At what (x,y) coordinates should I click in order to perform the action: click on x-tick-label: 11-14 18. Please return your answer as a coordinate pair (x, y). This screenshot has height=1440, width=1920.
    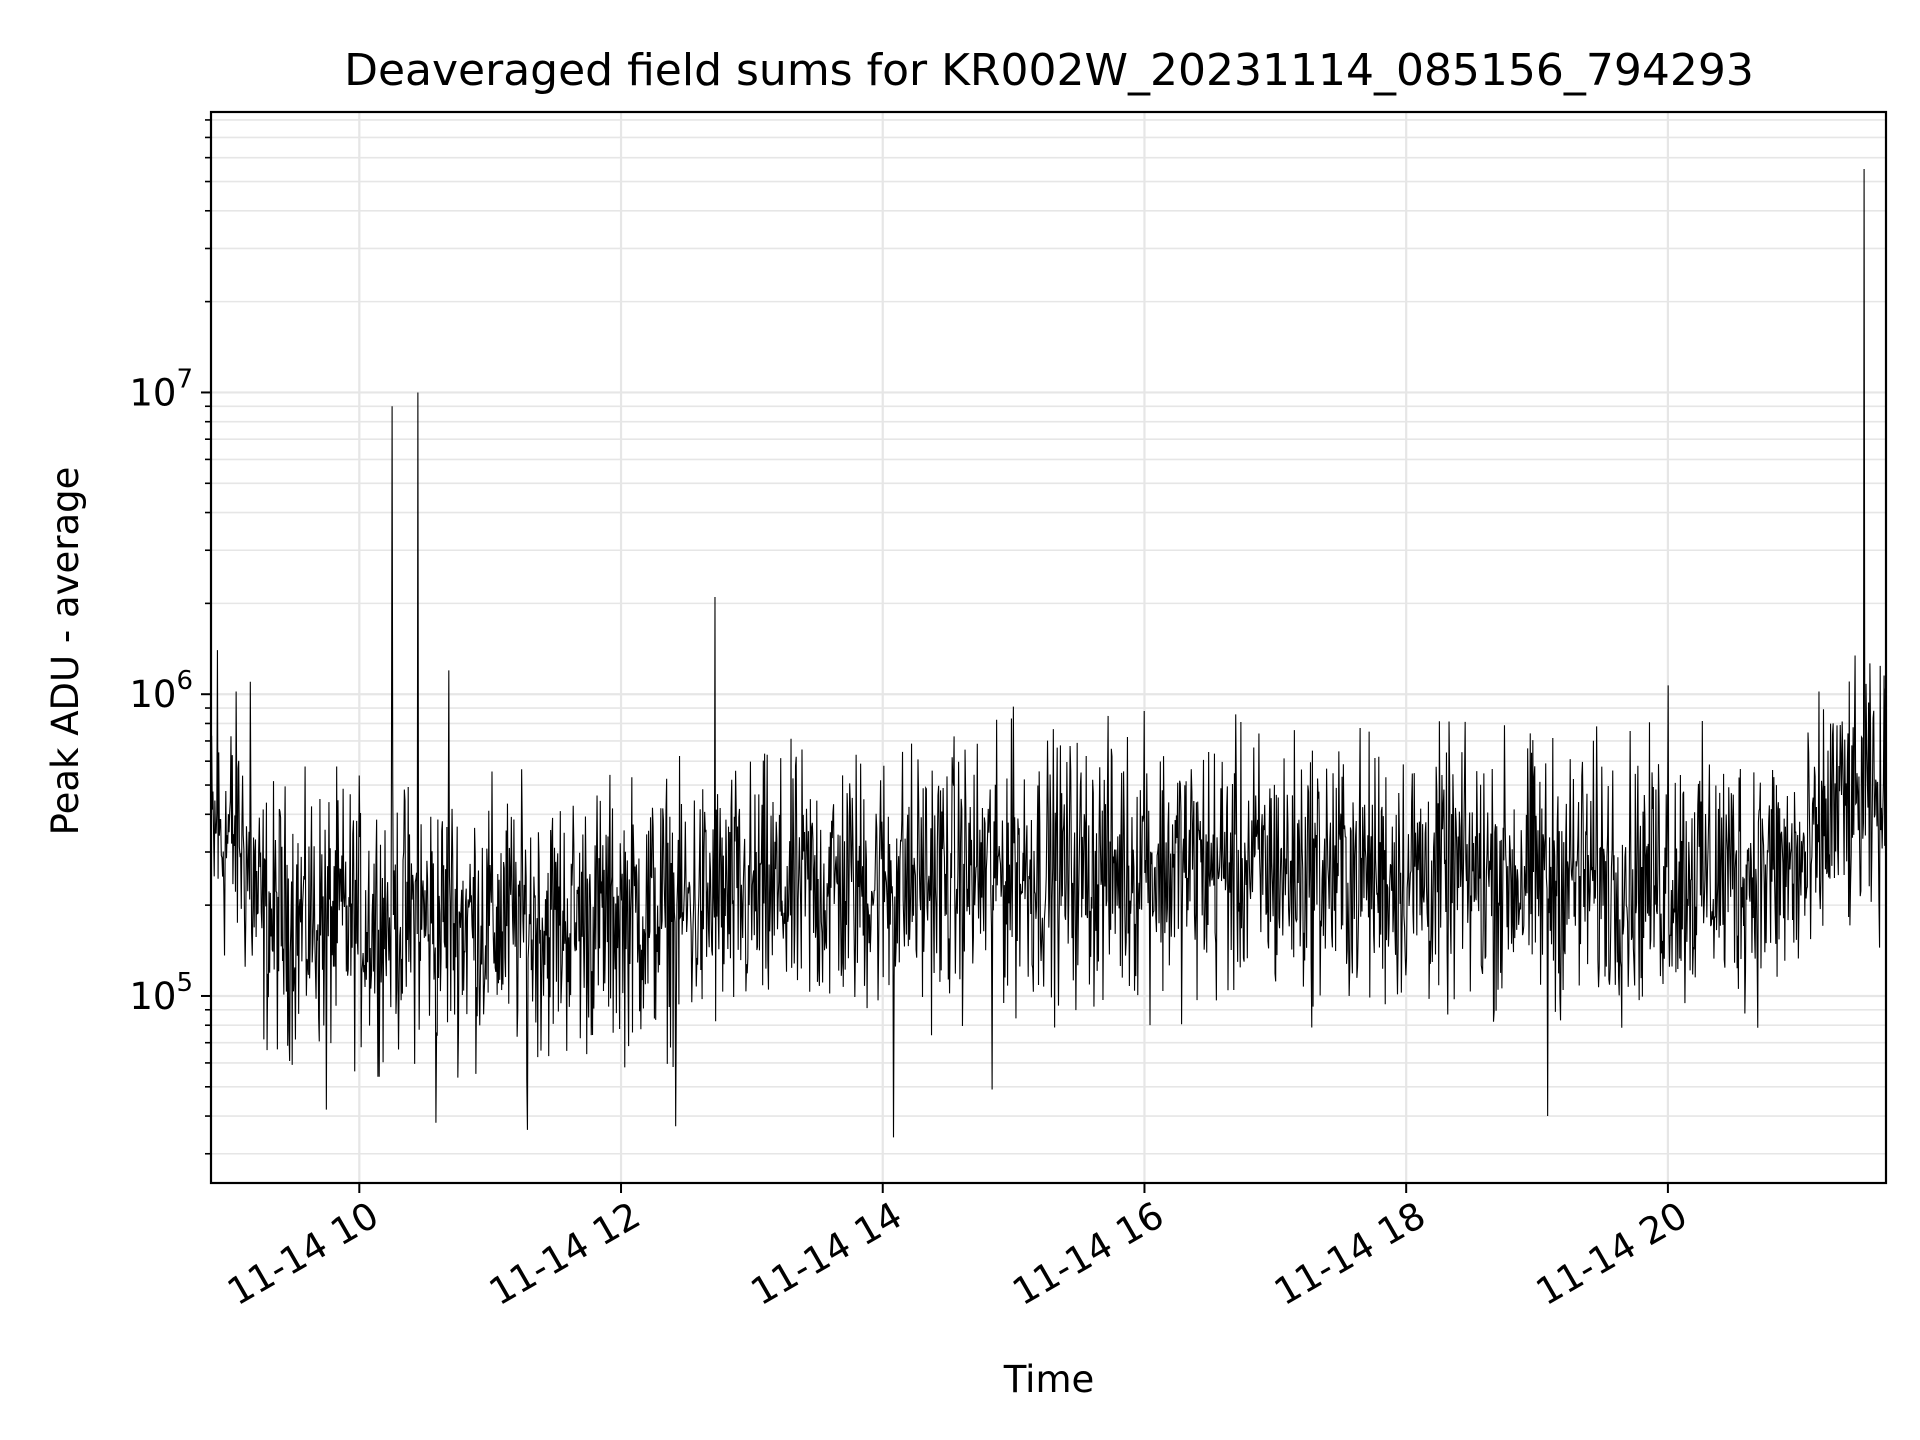
    Looking at the image, I should click on (1350, 1254).